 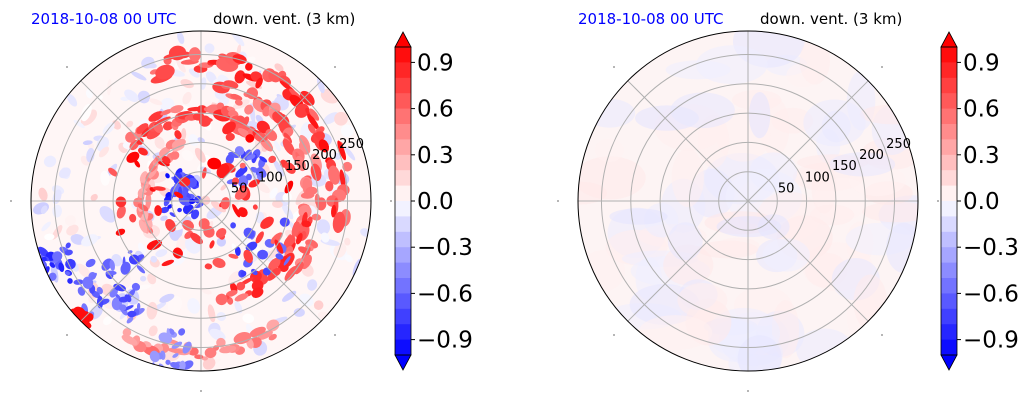 I want to click on radial-tick-label: 100, so click(x=817, y=177).